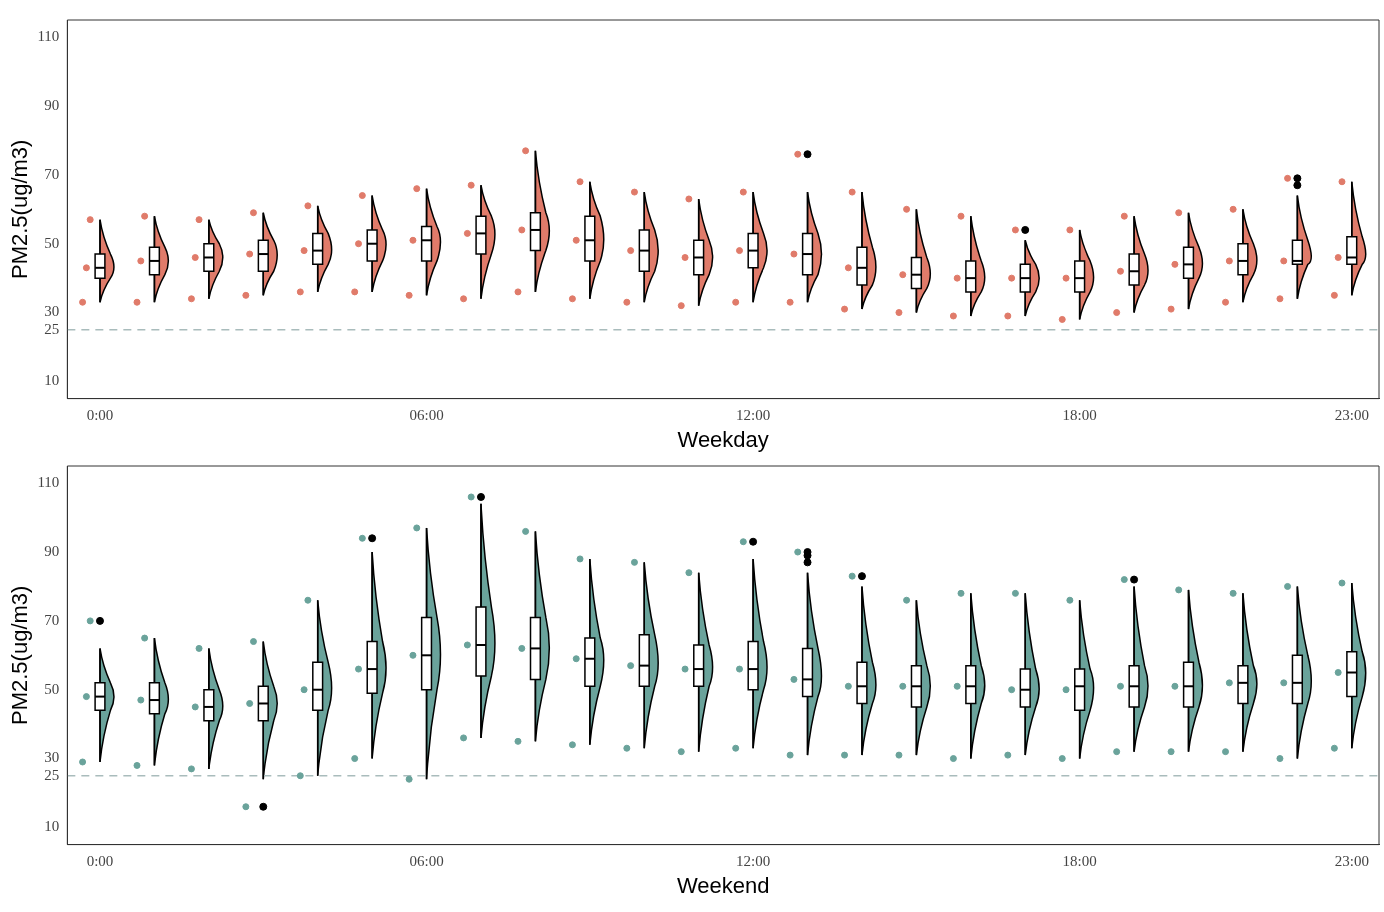  Describe the element at coordinates (723, 439) in the screenshot. I see `x-axis-title: Weekday` at that location.